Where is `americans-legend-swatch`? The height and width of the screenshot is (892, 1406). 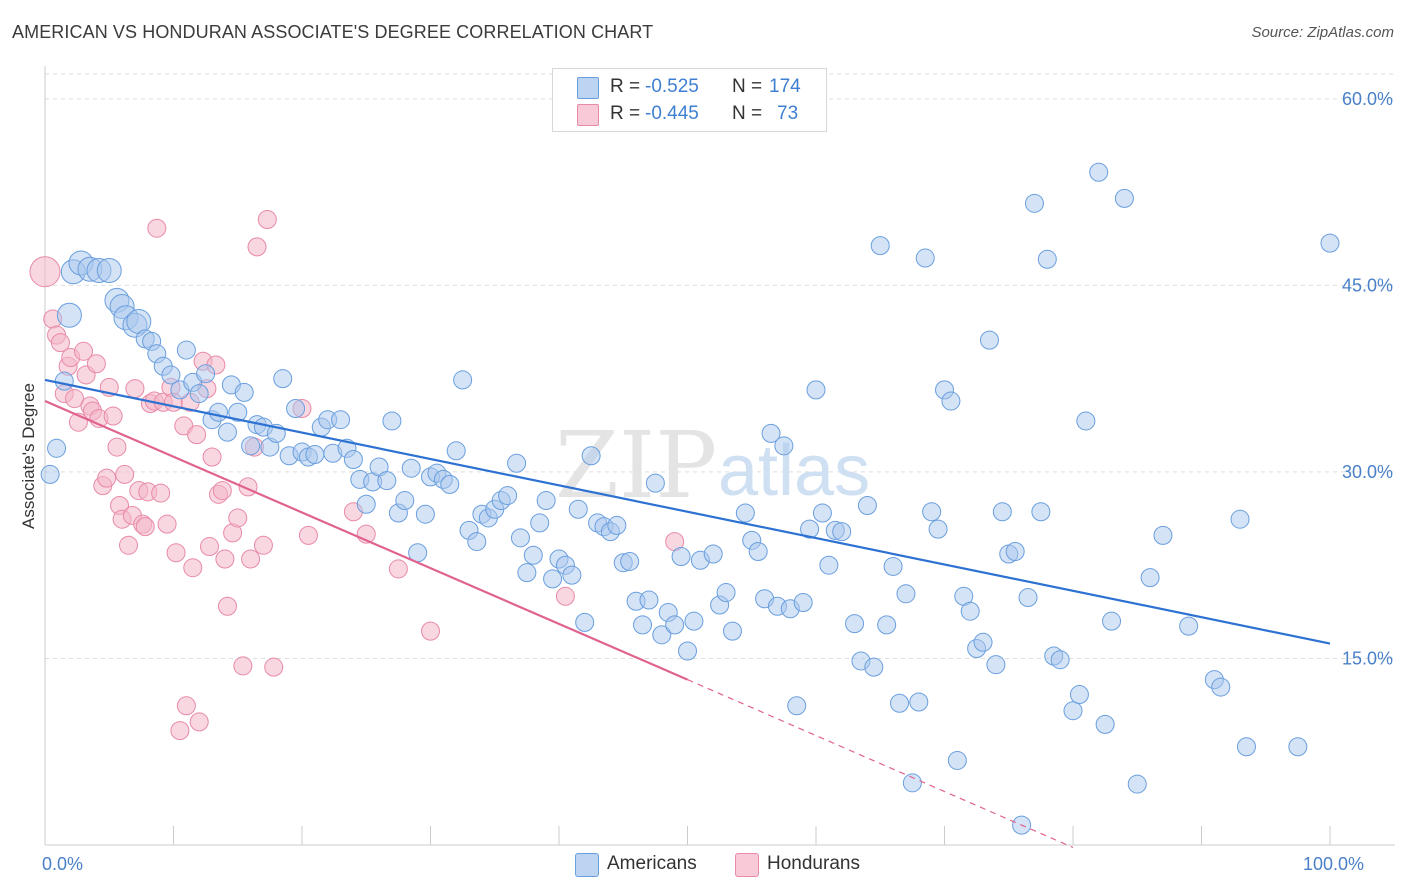
americans-legend-swatch is located at coordinates (587, 865).